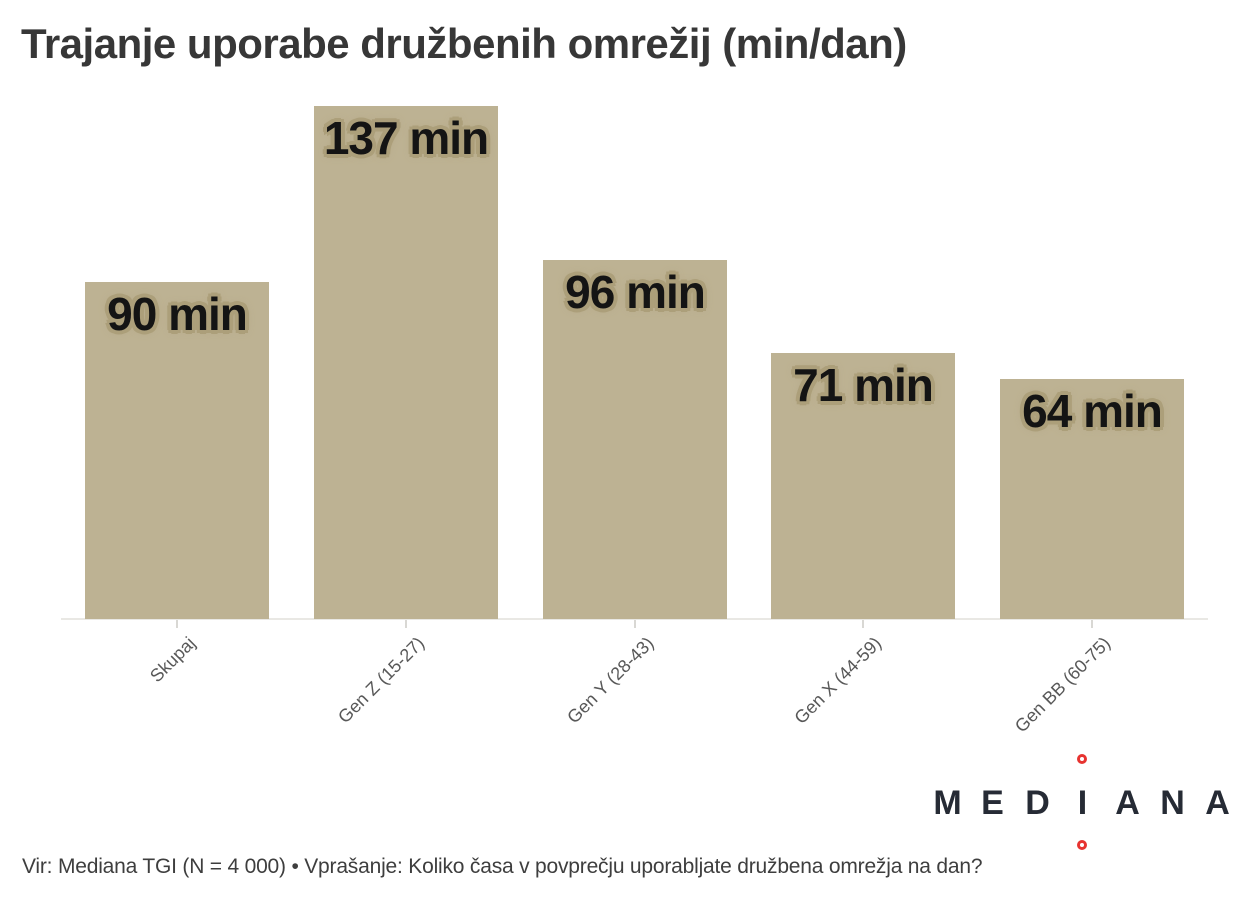  What do you see at coordinates (1037, 803) in the screenshot?
I see `logo-letter: D` at bounding box center [1037, 803].